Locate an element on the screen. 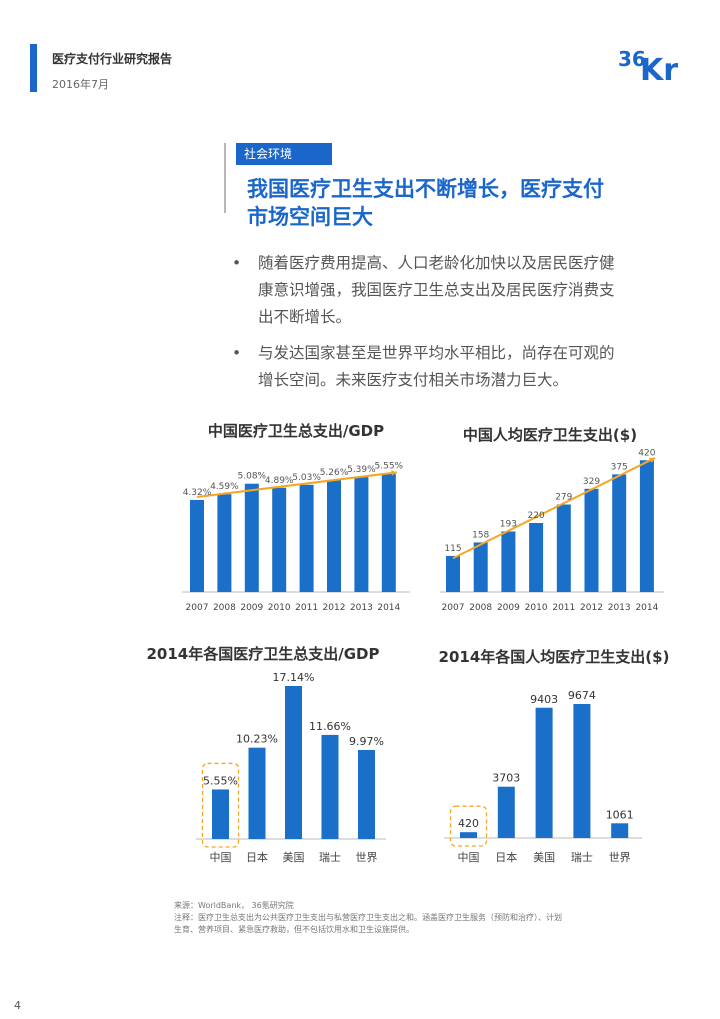 This screenshot has width=720, height=1019. data-label: 4.32% is located at coordinates (197, 493).